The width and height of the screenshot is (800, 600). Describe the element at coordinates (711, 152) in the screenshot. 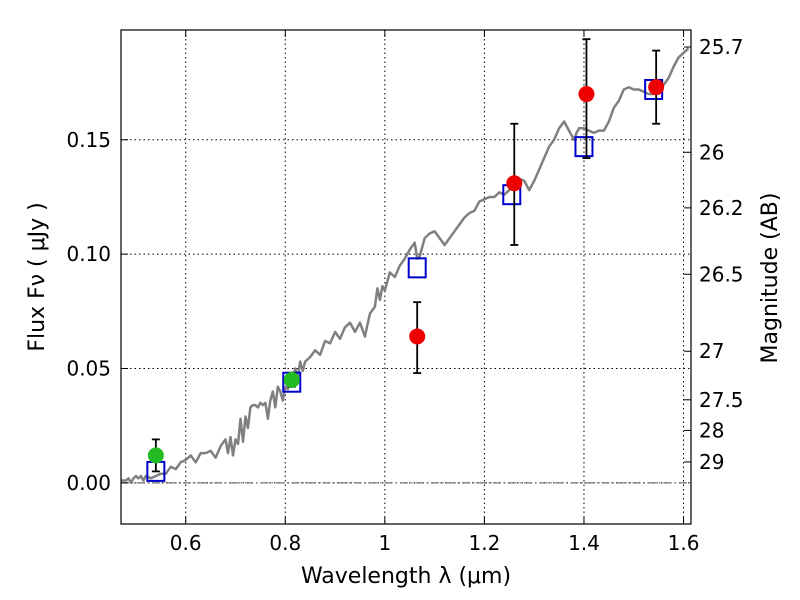

I see `magnitude-tick-label: 26` at that location.